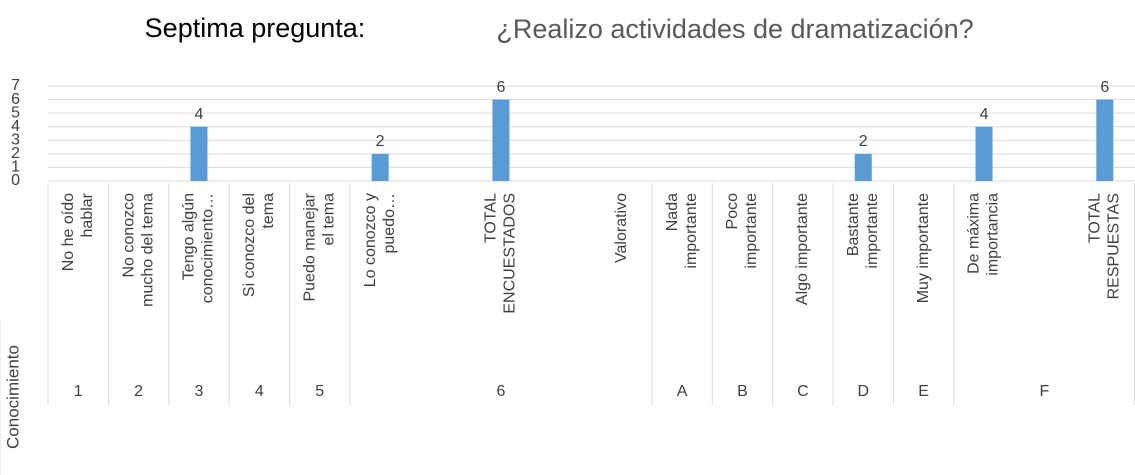 Image resolution: width=1135 pixels, height=475 pixels. Describe the element at coordinates (15, 140) in the screenshot. I see `y-tick-label: 3` at that location.